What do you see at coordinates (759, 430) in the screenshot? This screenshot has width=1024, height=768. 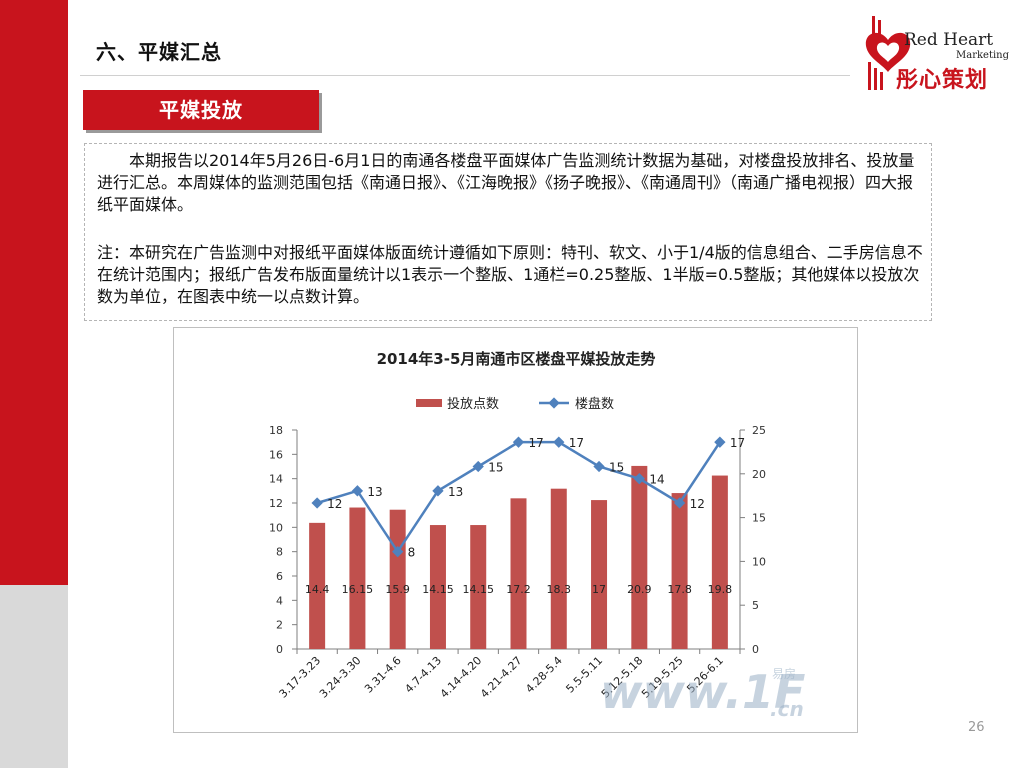 I see `right-axis-tick-label: 25` at bounding box center [759, 430].